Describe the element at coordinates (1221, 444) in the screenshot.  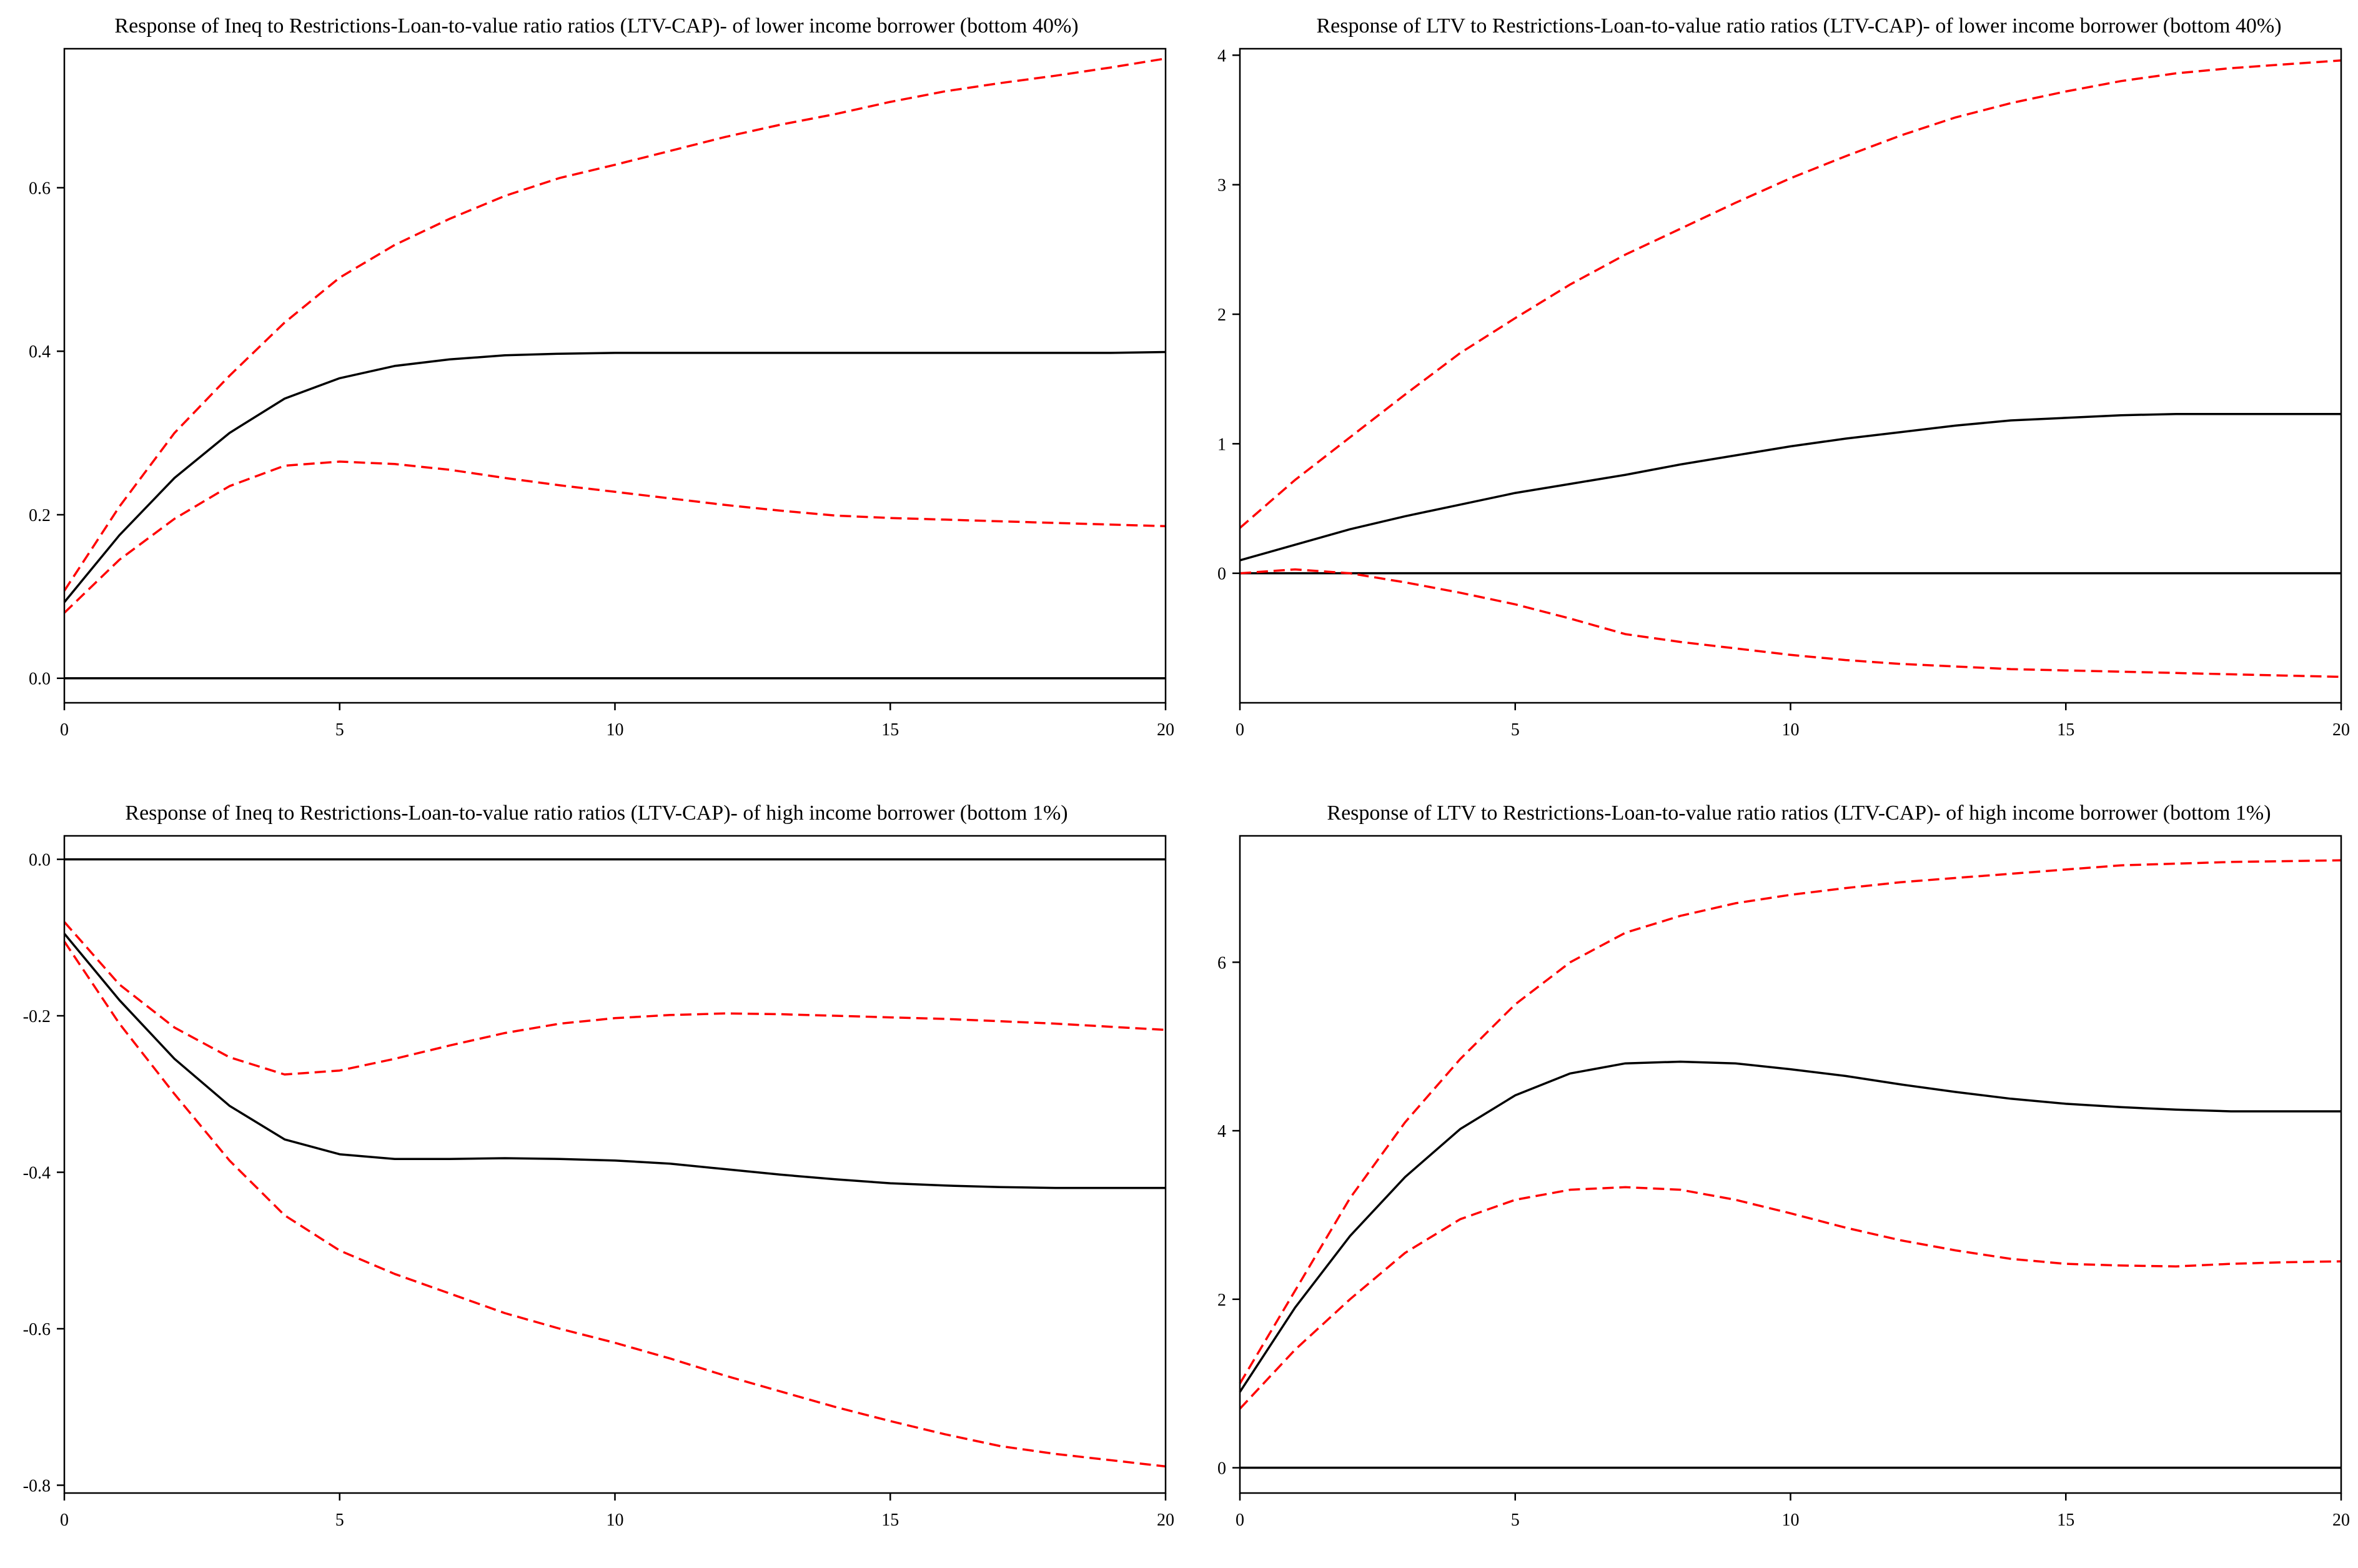
I see `y-tick-label: 1` at that location.